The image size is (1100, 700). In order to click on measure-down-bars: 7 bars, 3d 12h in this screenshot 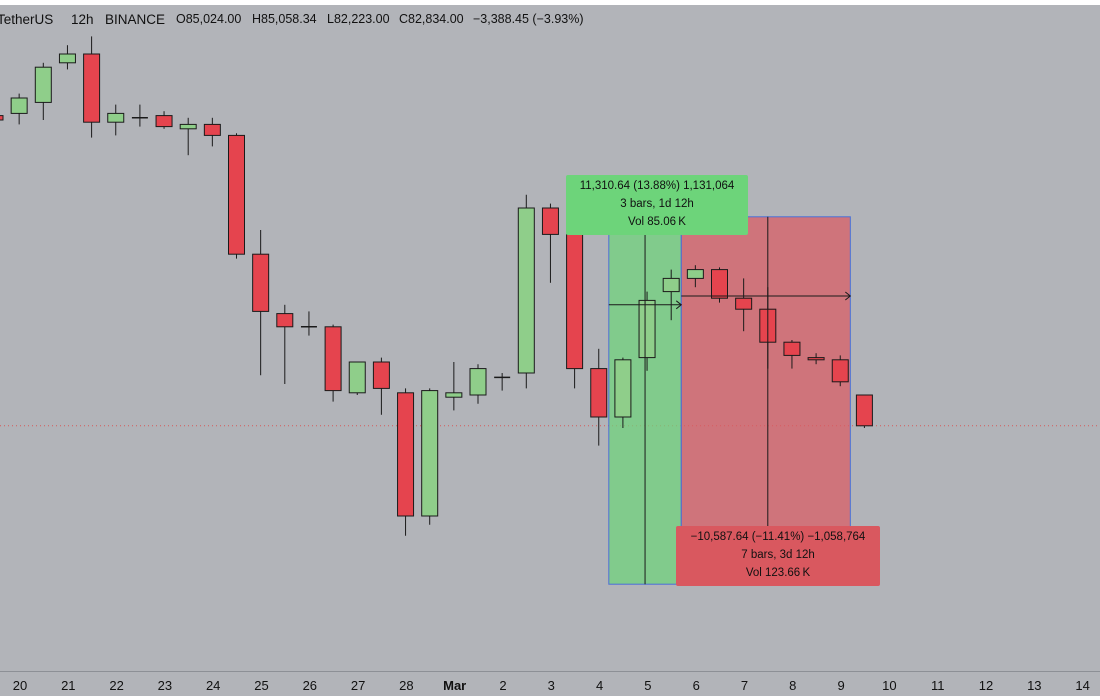, I will do `click(778, 555)`.